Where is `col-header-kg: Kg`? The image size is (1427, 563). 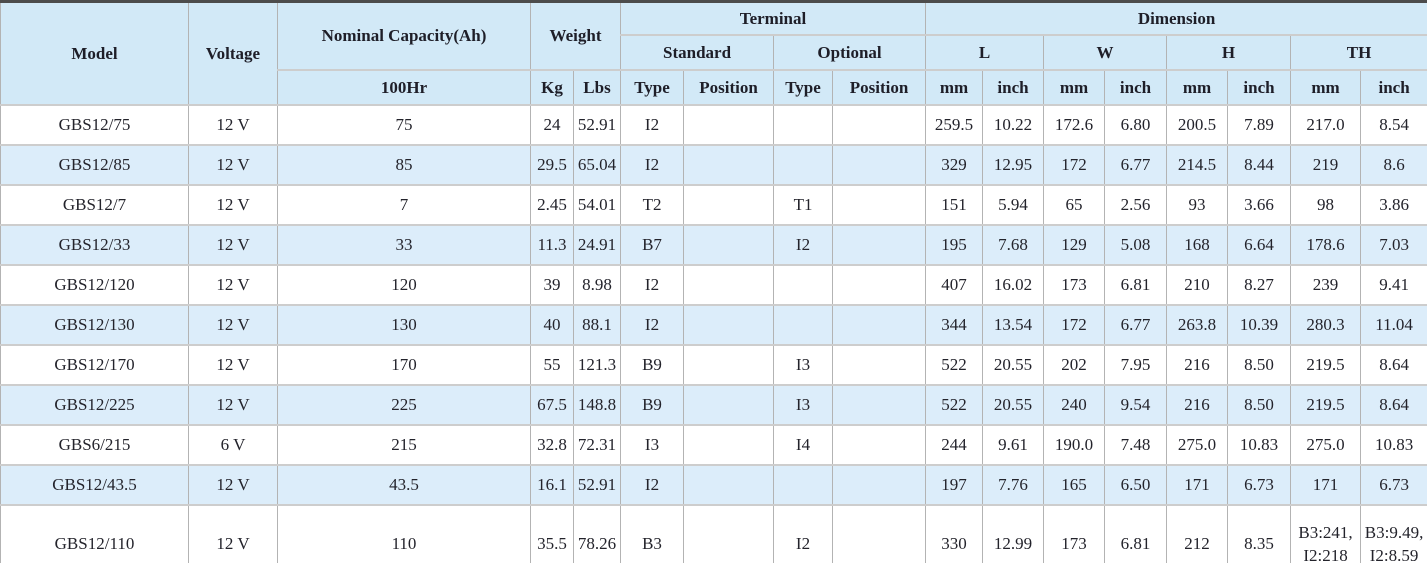
col-header-kg: Kg is located at coordinates (552, 87).